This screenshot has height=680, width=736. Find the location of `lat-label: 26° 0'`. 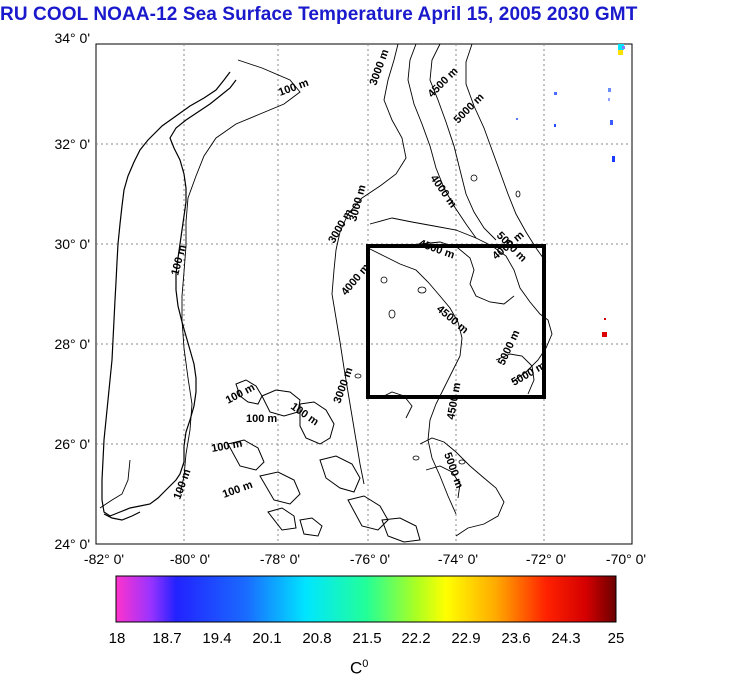

lat-label: 26° 0' is located at coordinates (72, 444).